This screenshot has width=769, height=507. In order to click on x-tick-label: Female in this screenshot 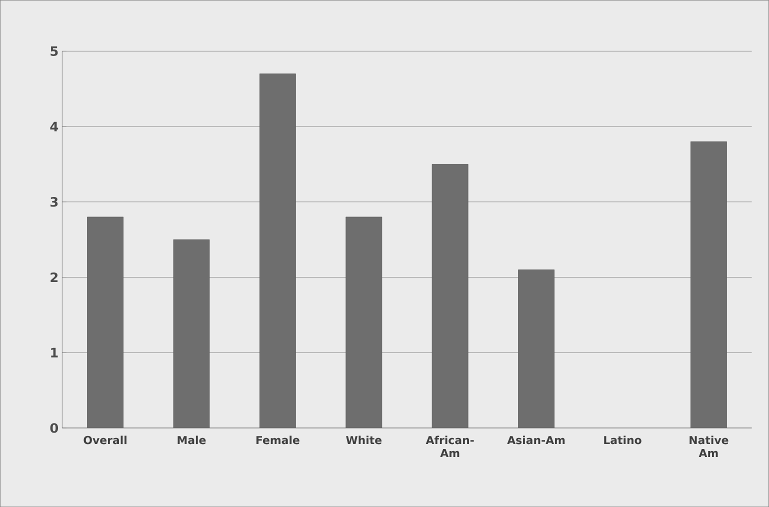, I will do `click(278, 440)`.